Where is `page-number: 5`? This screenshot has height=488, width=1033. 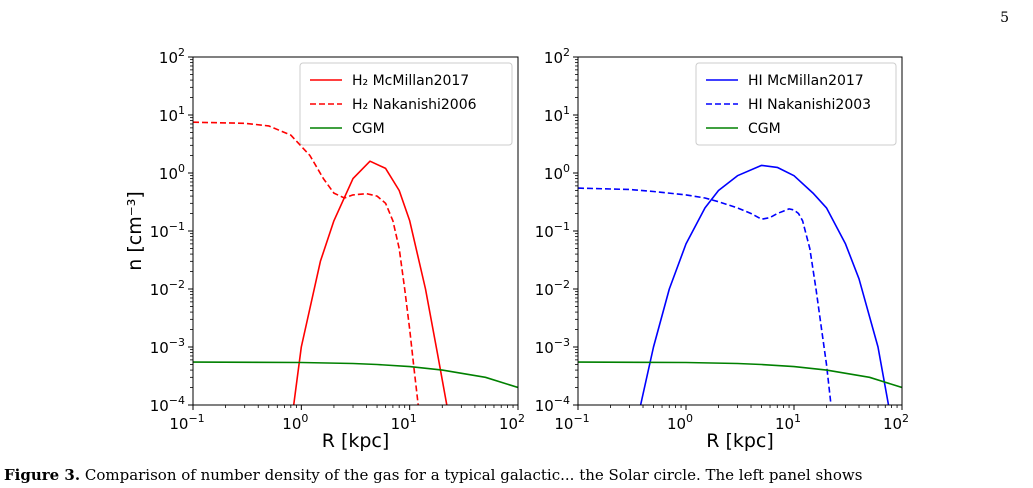
page-number: 5 is located at coordinates (1004, 18).